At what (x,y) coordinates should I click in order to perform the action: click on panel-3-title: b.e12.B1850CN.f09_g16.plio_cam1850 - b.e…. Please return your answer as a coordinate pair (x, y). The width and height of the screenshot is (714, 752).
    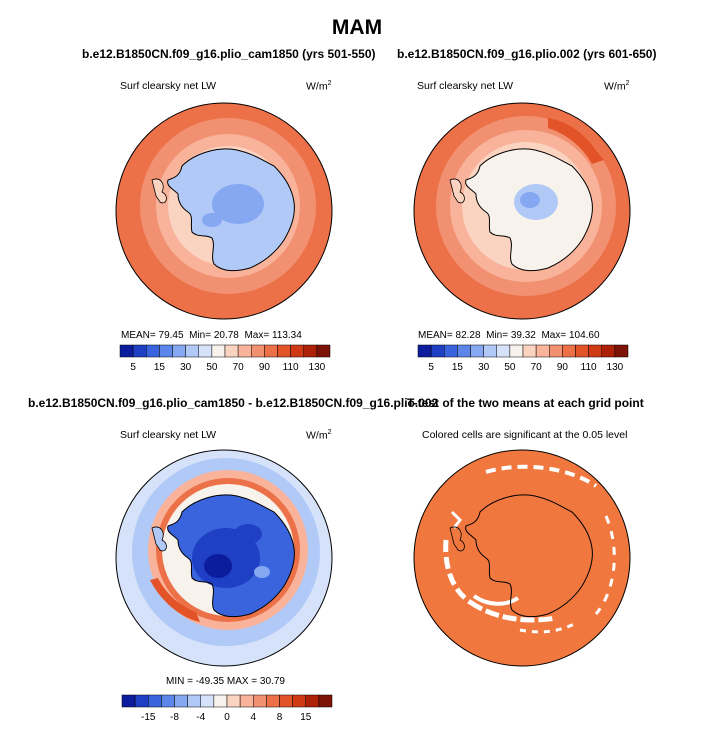
    Looking at the image, I should click on (233, 403).